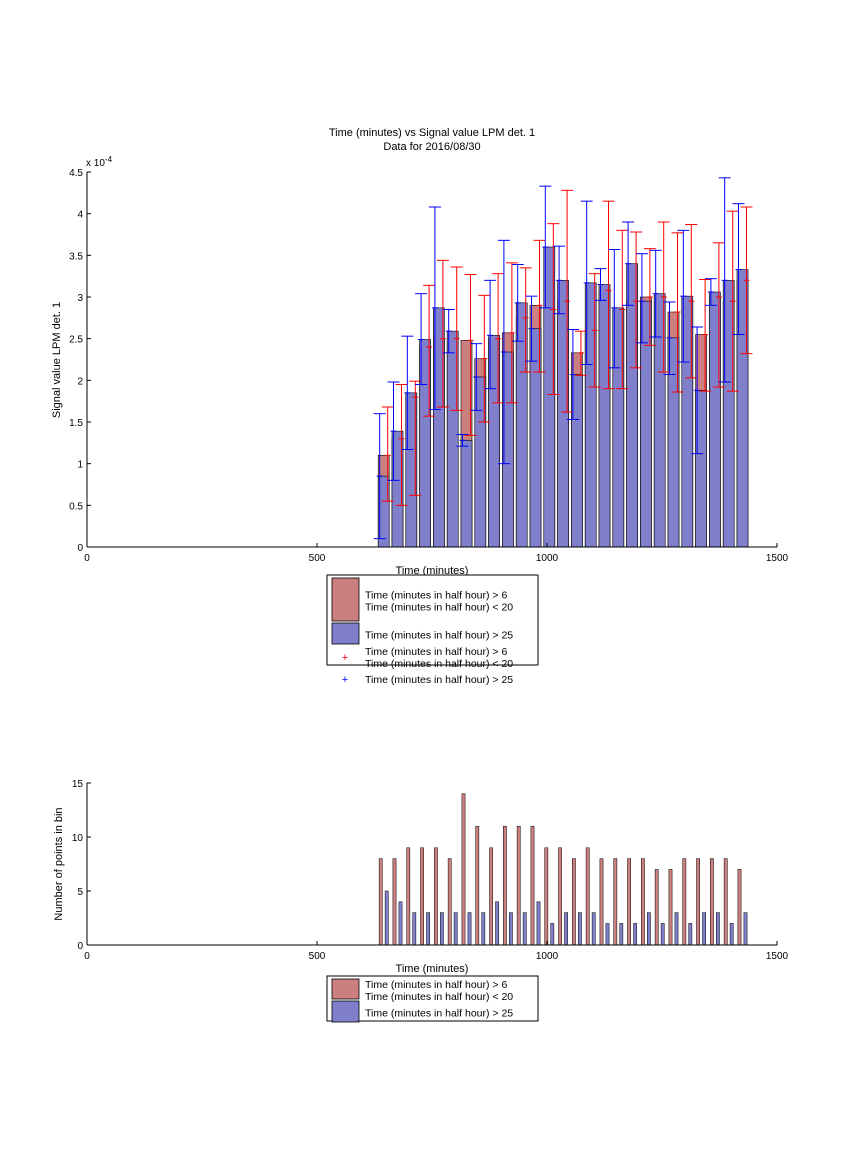 The image size is (864, 1152). What do you see at coordinates (76, 340) in the screenshot?
I see `y-tick-label: 2.5` at bounding box center [76, 340].